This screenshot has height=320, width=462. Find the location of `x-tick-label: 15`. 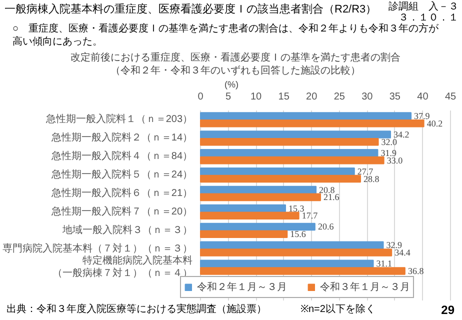

x-tick-label: 15 is located at coordinates (284, 97).